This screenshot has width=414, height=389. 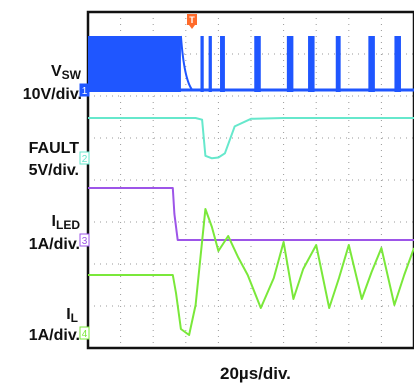 I want to click on ch4-marker-box, so click(x=84, y=333).